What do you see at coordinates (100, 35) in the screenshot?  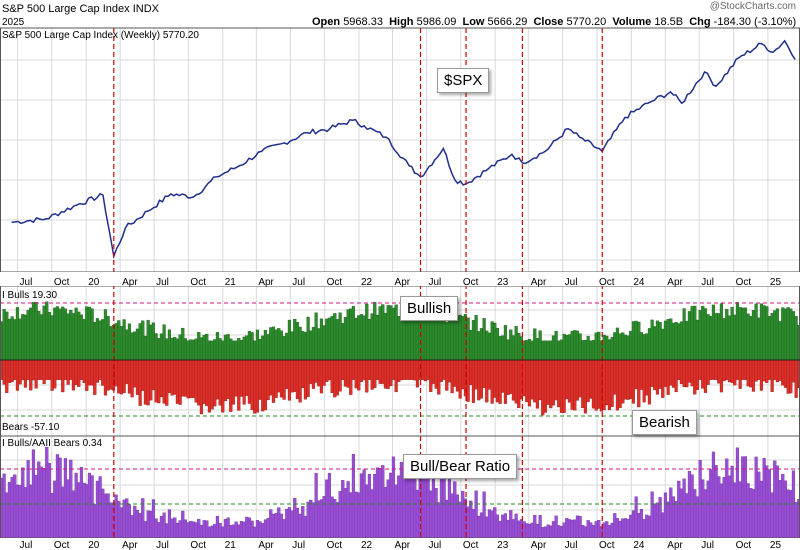 I see `price-panel-label: S&P 500 Large Cap Index (Weekly) 5770.20` at bounding box center [100, 35].